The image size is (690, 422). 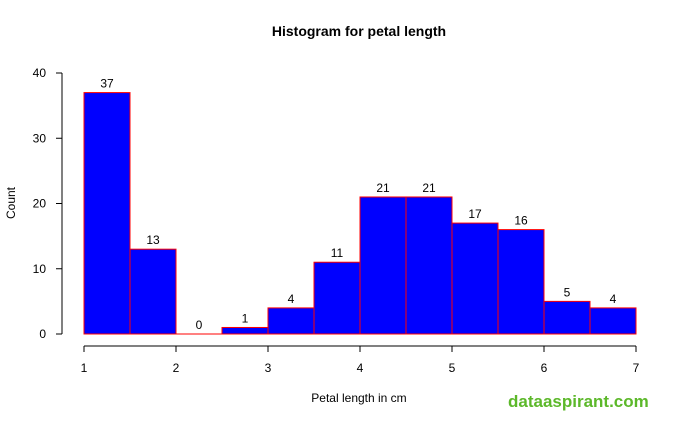 I want to click on y-tick-label: 10, so click(x=40, y=269).